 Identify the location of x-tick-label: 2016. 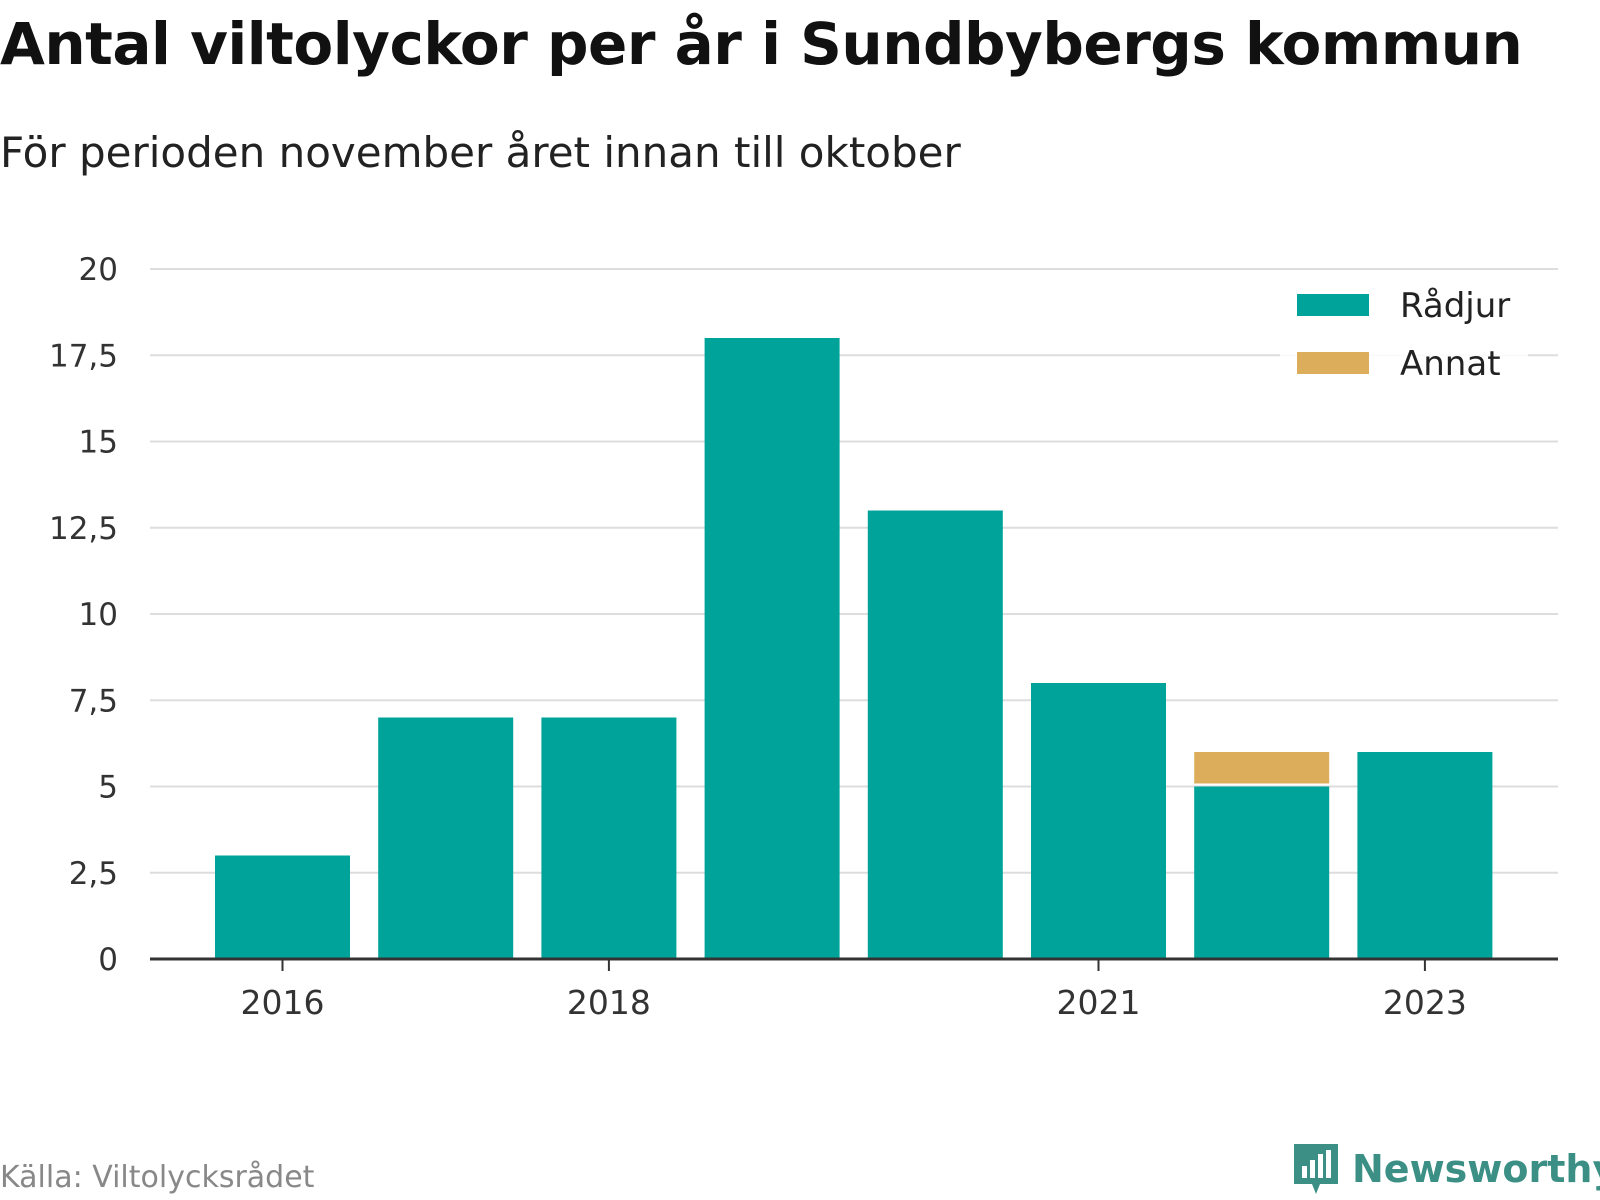
(283, 1002).